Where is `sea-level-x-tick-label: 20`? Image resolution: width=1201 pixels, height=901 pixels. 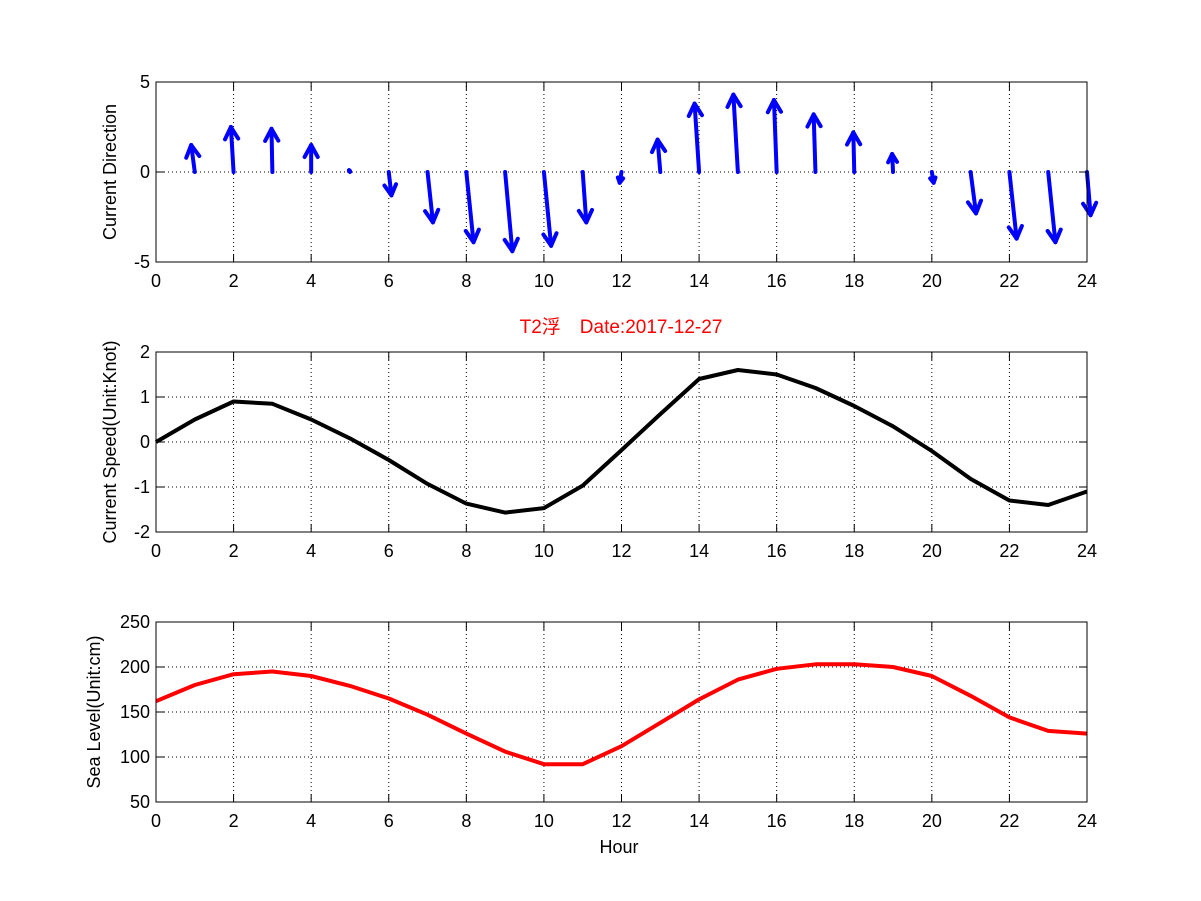 sea-level-x-tick-label: 20 is located at coordinates (932, 821).